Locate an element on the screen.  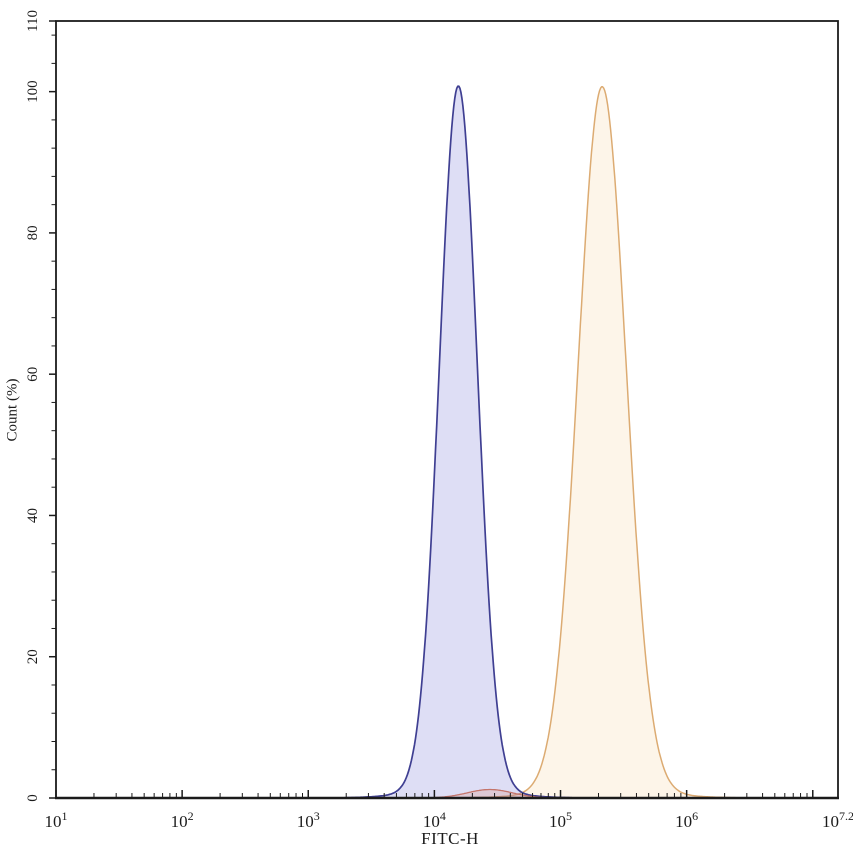
y-tick-label: 40 is located at coordinates (33, 515).